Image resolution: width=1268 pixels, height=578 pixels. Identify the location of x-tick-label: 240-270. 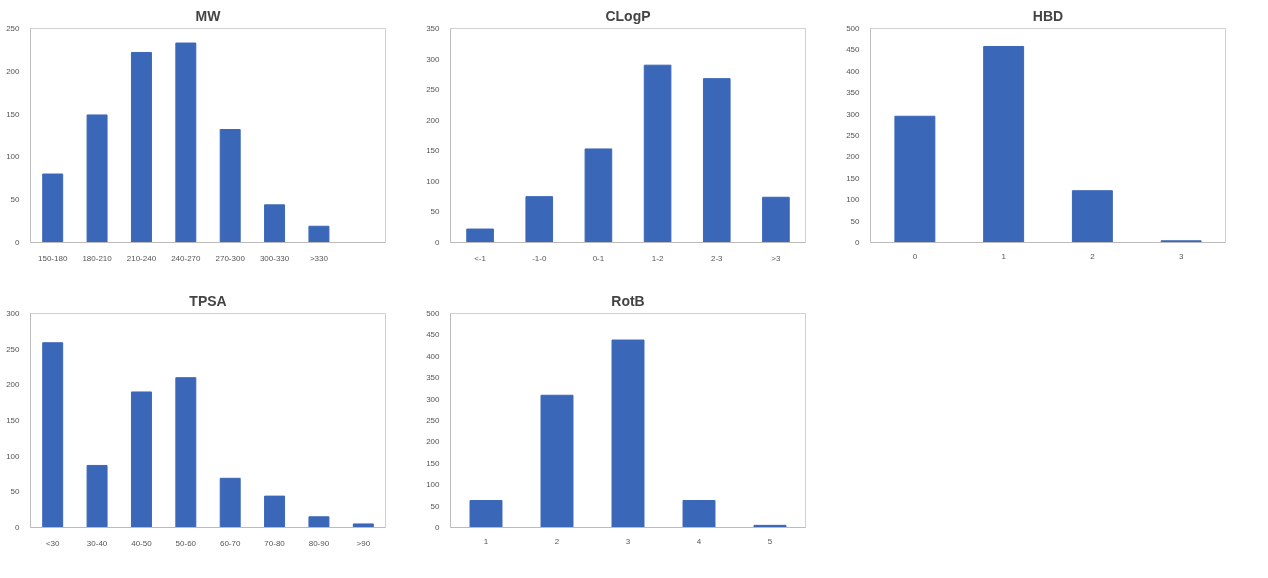
(186, 258).